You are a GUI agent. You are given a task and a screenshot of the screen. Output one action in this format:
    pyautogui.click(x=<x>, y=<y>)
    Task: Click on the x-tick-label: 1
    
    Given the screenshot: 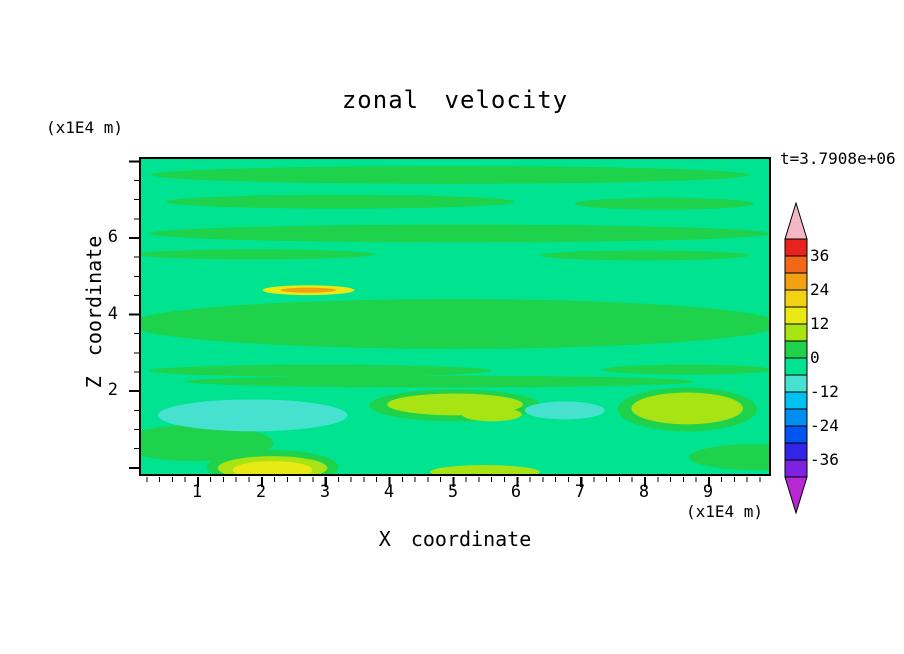 What is the action you would take?
    pyautogui.click(x=197, y=492)
    